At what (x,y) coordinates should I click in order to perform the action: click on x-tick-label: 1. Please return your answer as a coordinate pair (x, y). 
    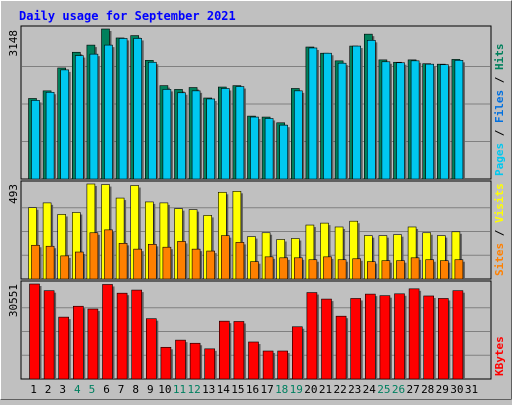
    Looking at the image, I should click on (33, 389).